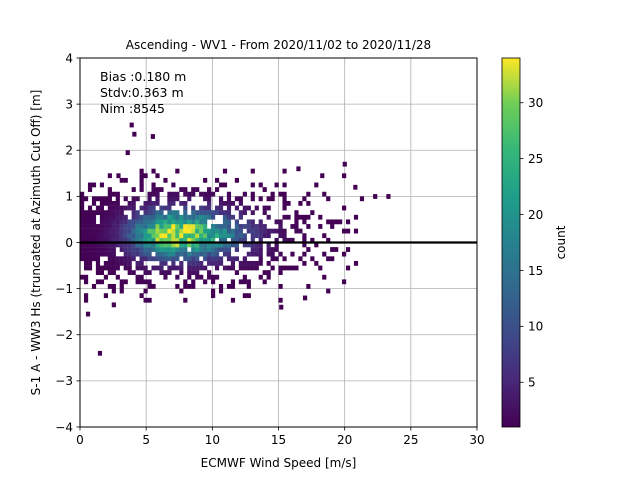 Image resolution: width=640 pixels, height=480 pixels. I want to click on heatmap-cell-outlier, so click(388, 196).